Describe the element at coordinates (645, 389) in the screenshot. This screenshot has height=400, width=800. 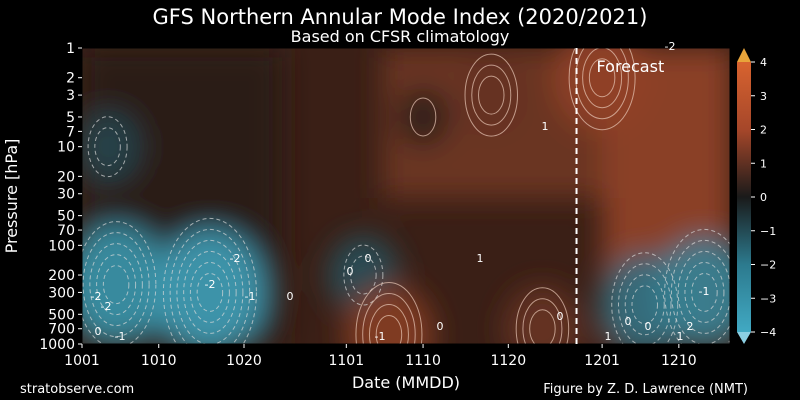
I see `footer-credit: Figure by Z. D. Lawrence (NMT)` at that location.